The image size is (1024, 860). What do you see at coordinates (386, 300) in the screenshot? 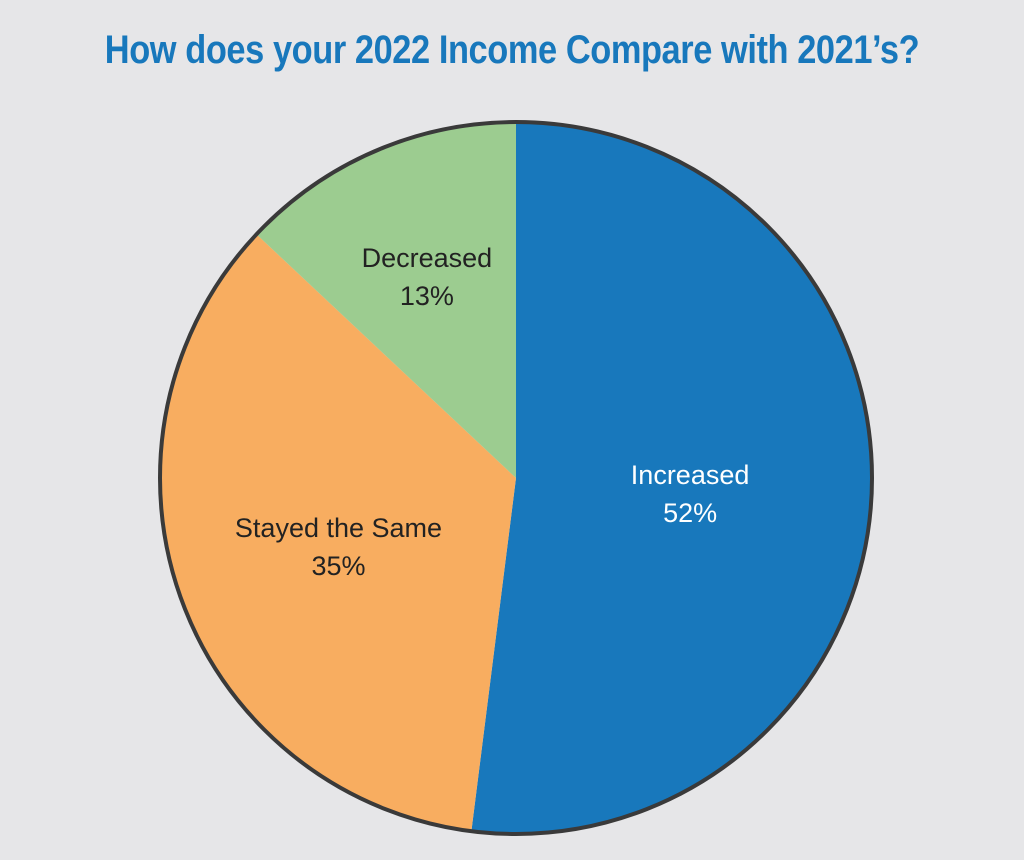
I see `pie-slice-decreased` at bounding box center [386, 300].